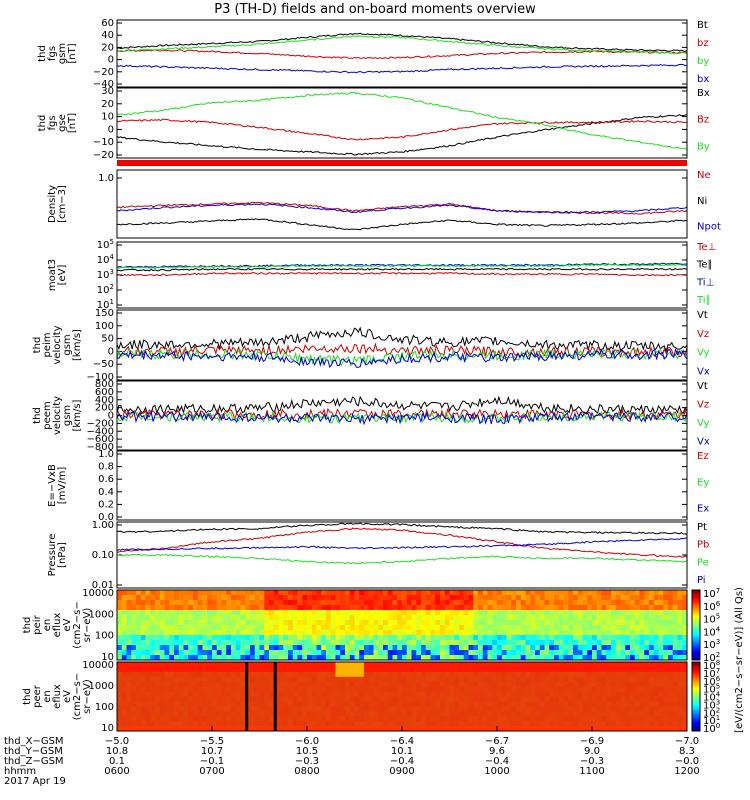  I want to click on series-Pb, so click(402, 542).